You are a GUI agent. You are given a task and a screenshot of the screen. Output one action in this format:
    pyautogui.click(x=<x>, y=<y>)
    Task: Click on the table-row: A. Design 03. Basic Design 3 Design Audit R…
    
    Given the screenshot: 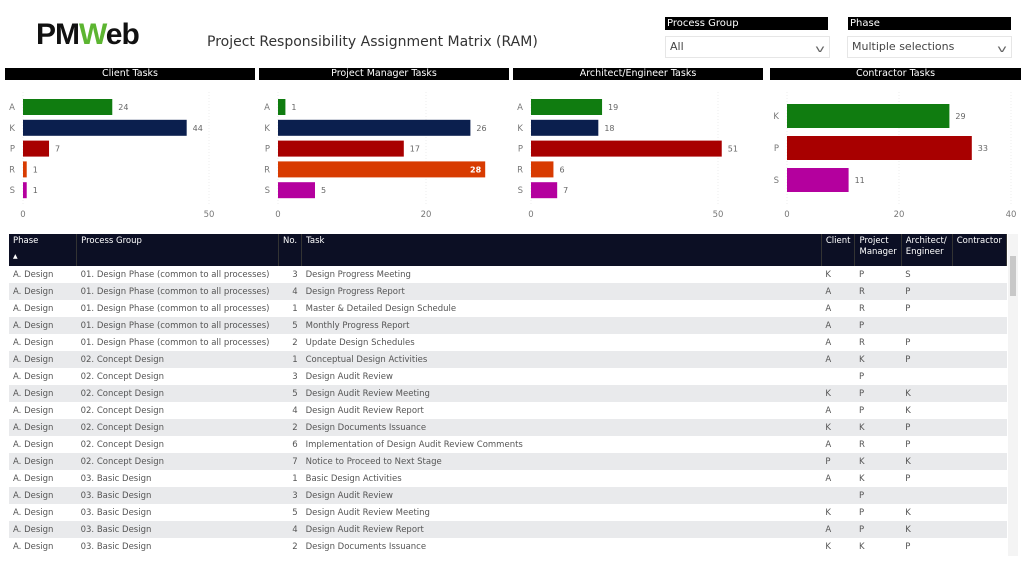 What is the action you would take?
    pyautogui.click(x=508, y=495)
    